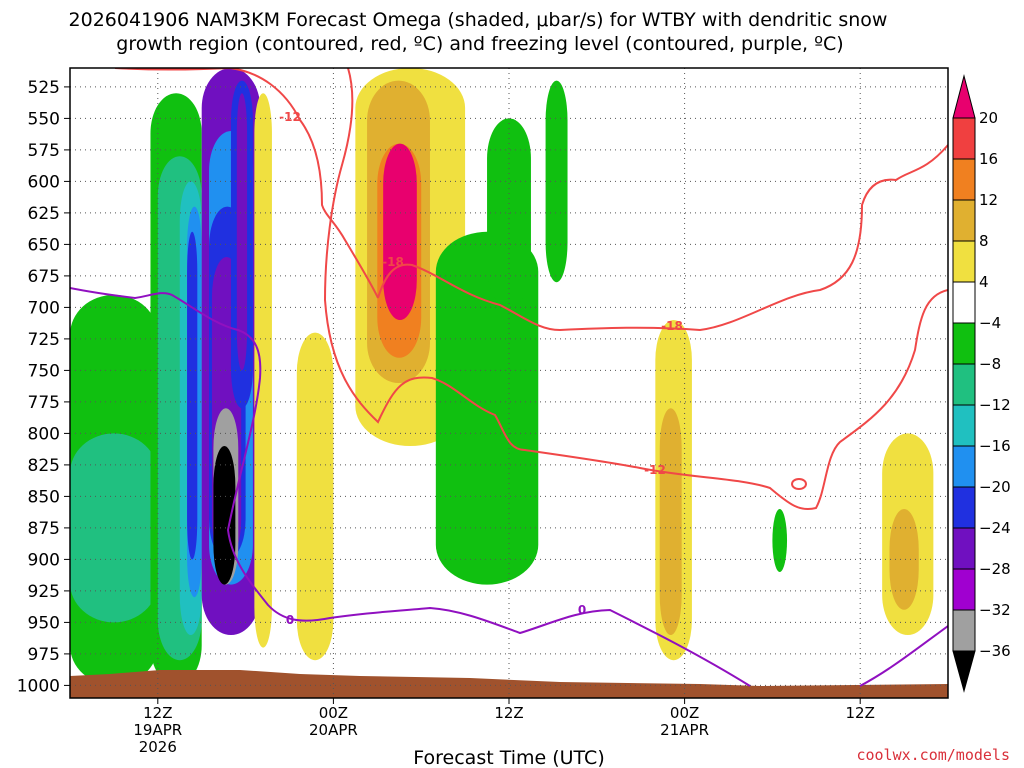  What do you see at coordinates (933, 755) in the screenshot?
I see `credit-text: coolwx.com/models` at bounding box center [933, 755].